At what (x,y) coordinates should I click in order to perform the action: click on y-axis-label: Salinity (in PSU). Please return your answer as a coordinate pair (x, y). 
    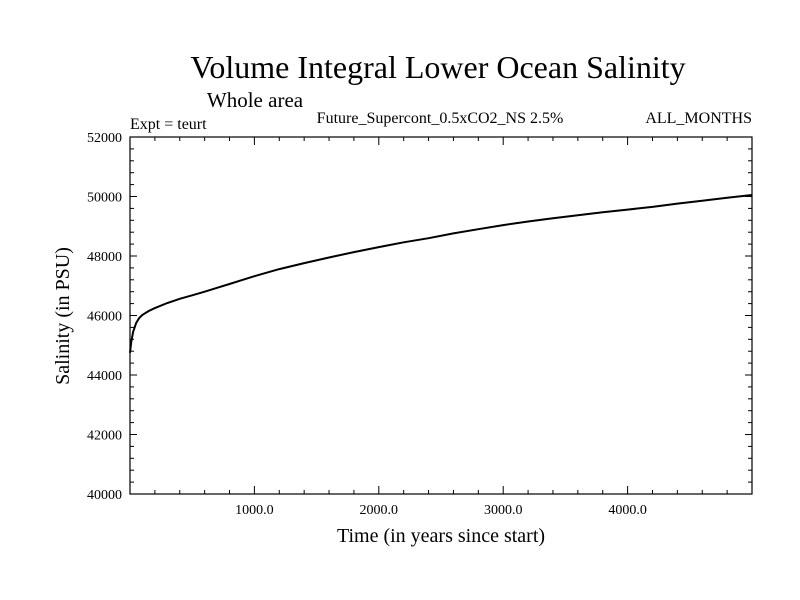
    Looking at the image, I should click on (63, 316).